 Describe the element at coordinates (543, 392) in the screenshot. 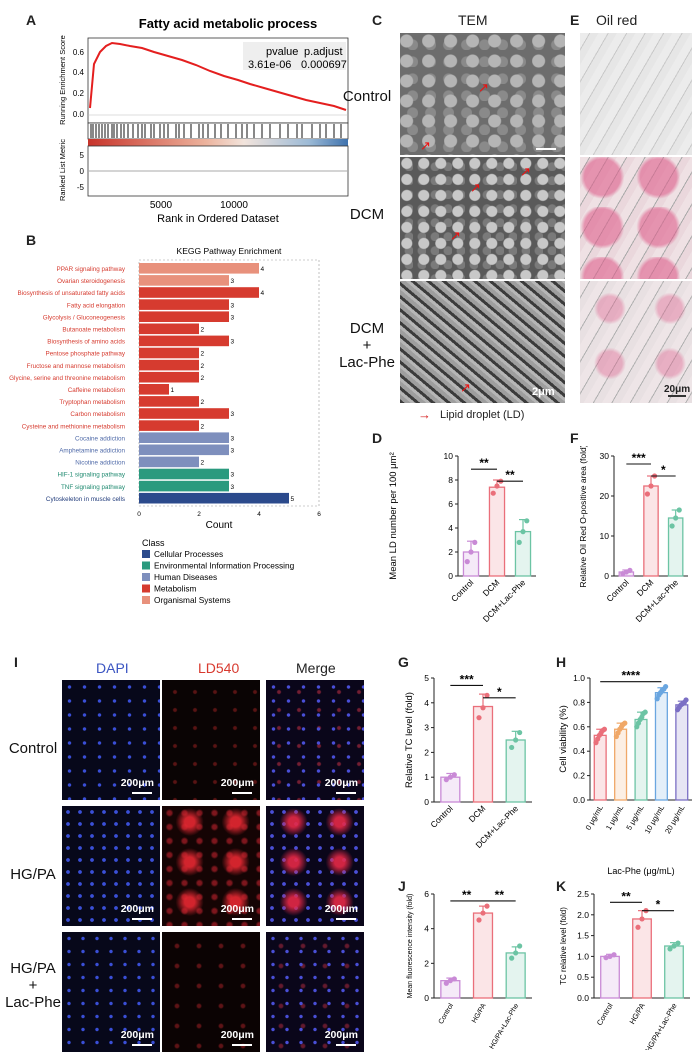

I see `tem-scale-label: 2μm` at that location.